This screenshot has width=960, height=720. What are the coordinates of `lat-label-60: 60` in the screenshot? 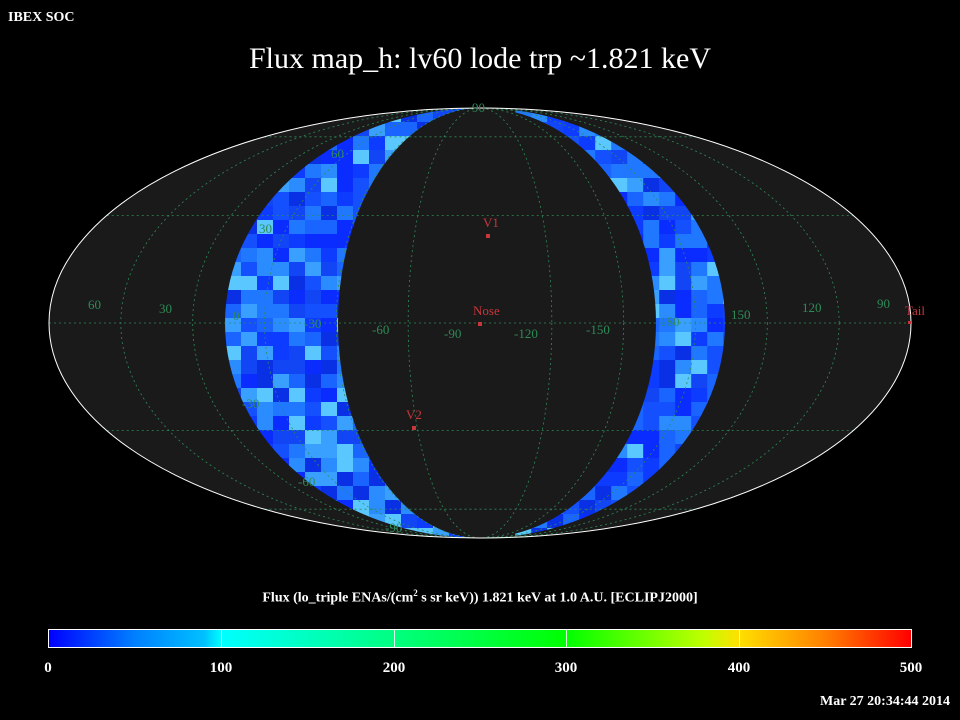 It's located at (337, 153).